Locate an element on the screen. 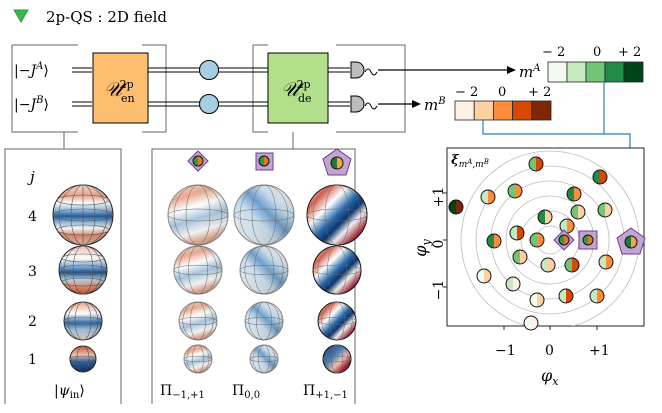 The height and width of the screenshot is (413, 662). y-axis-label: φy is located at coordinates (422, 248).